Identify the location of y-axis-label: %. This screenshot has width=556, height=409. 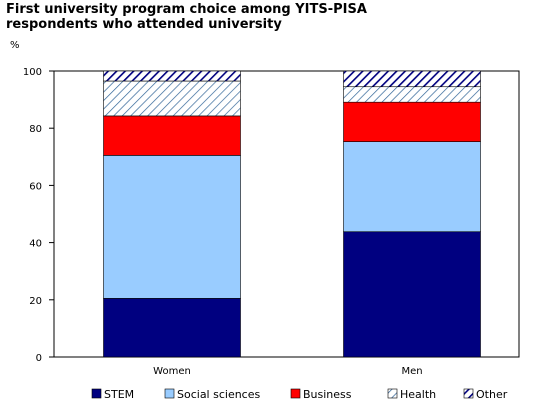
(15, 45).